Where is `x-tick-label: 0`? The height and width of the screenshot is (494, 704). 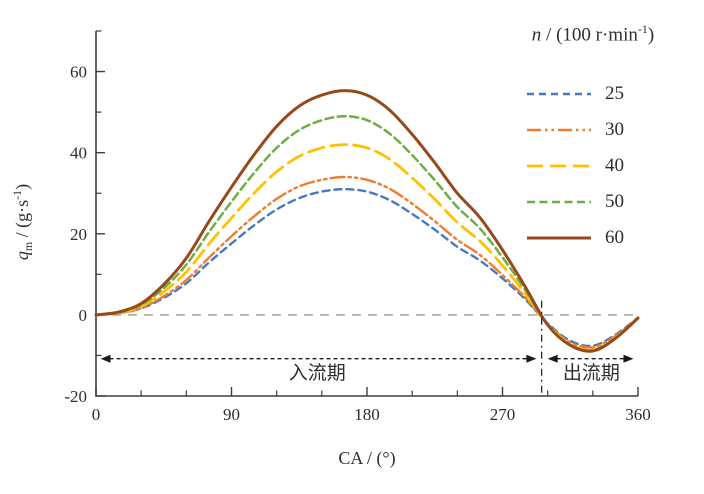
x-tick-label: 0 is located at coordinates (96, 414).